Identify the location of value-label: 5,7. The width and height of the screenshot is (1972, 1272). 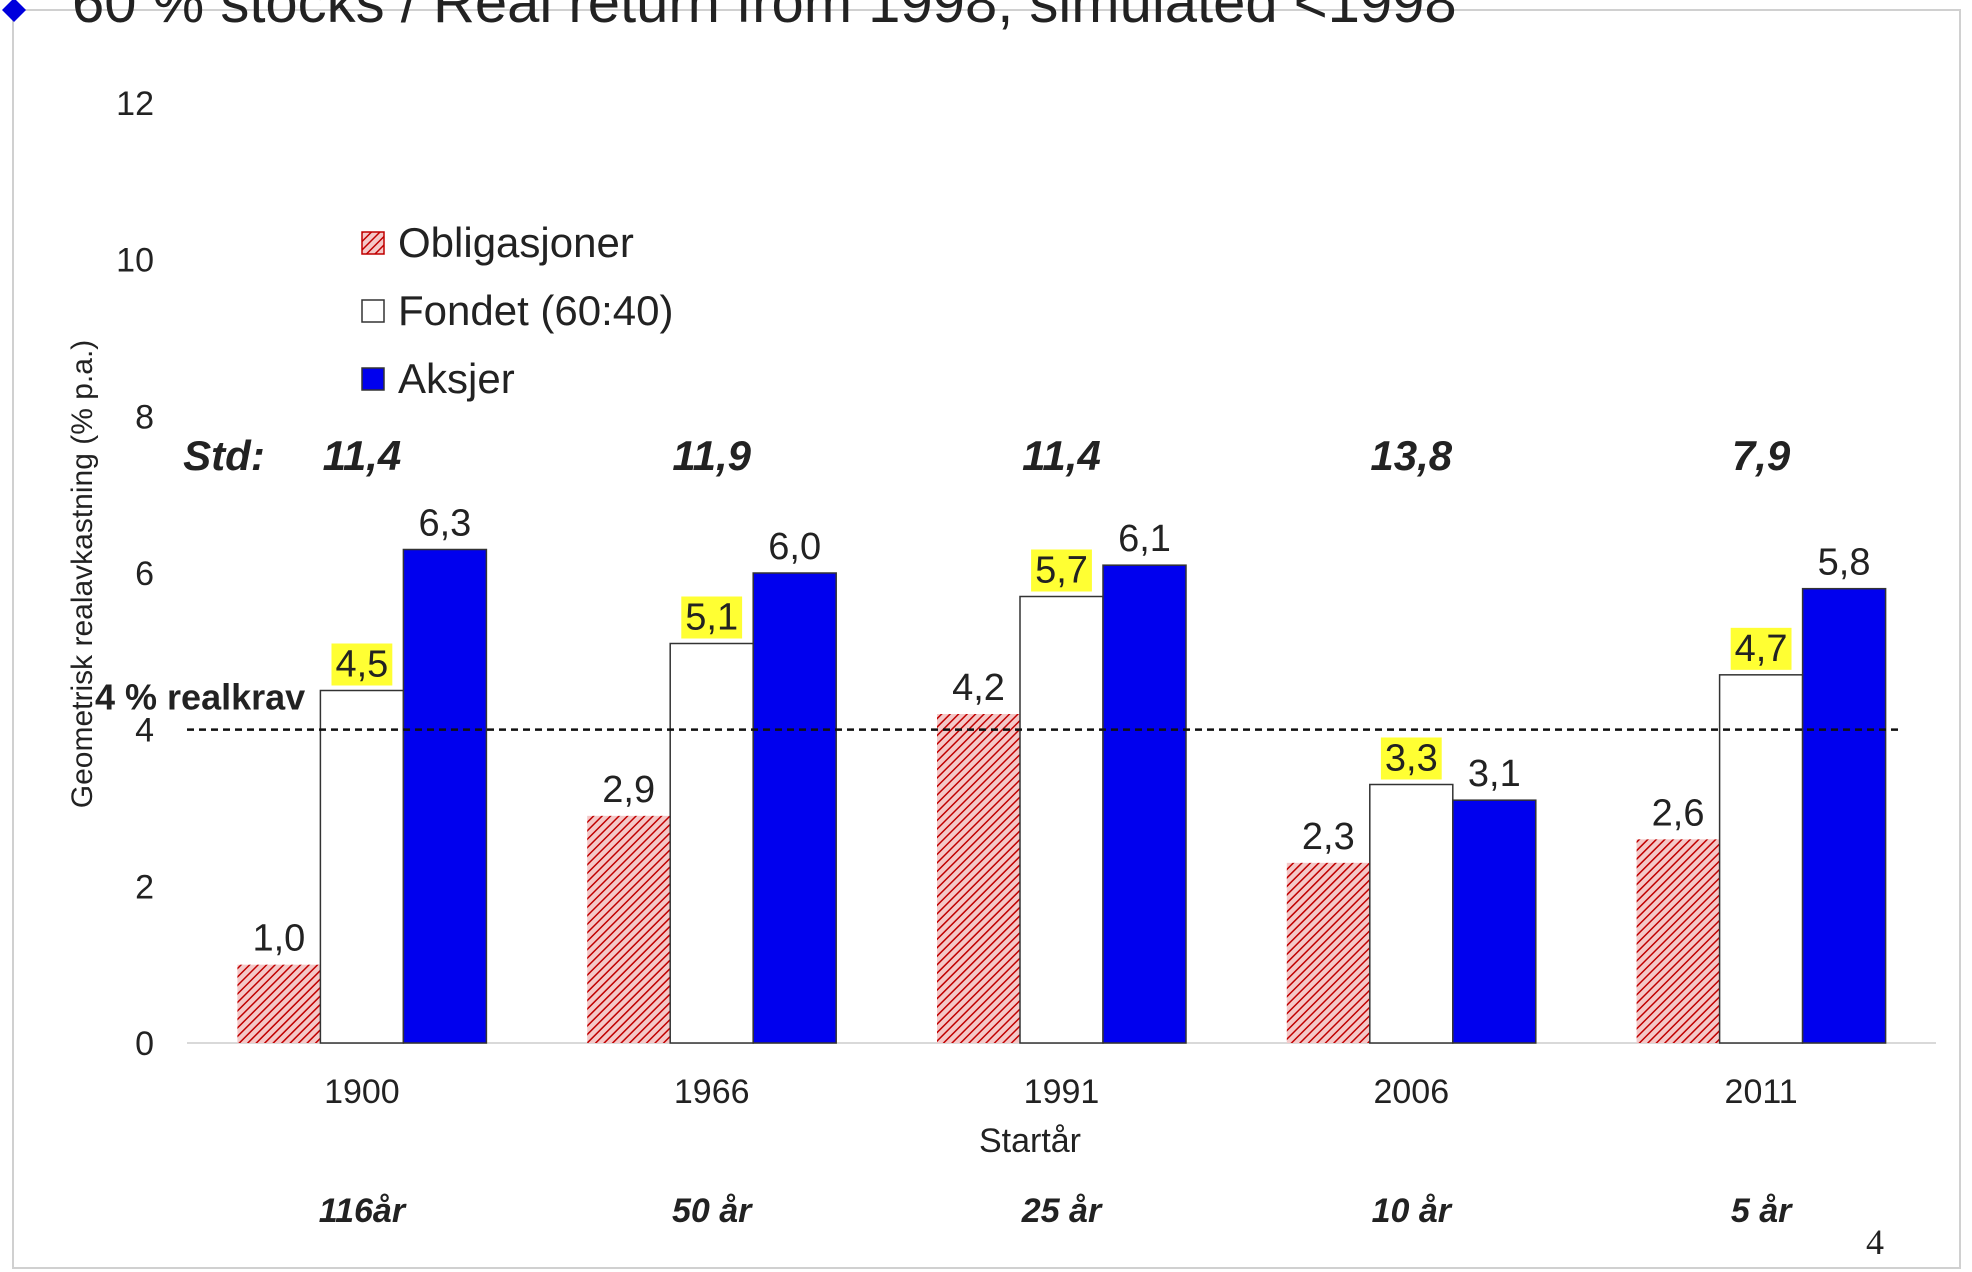
(1061, 571).